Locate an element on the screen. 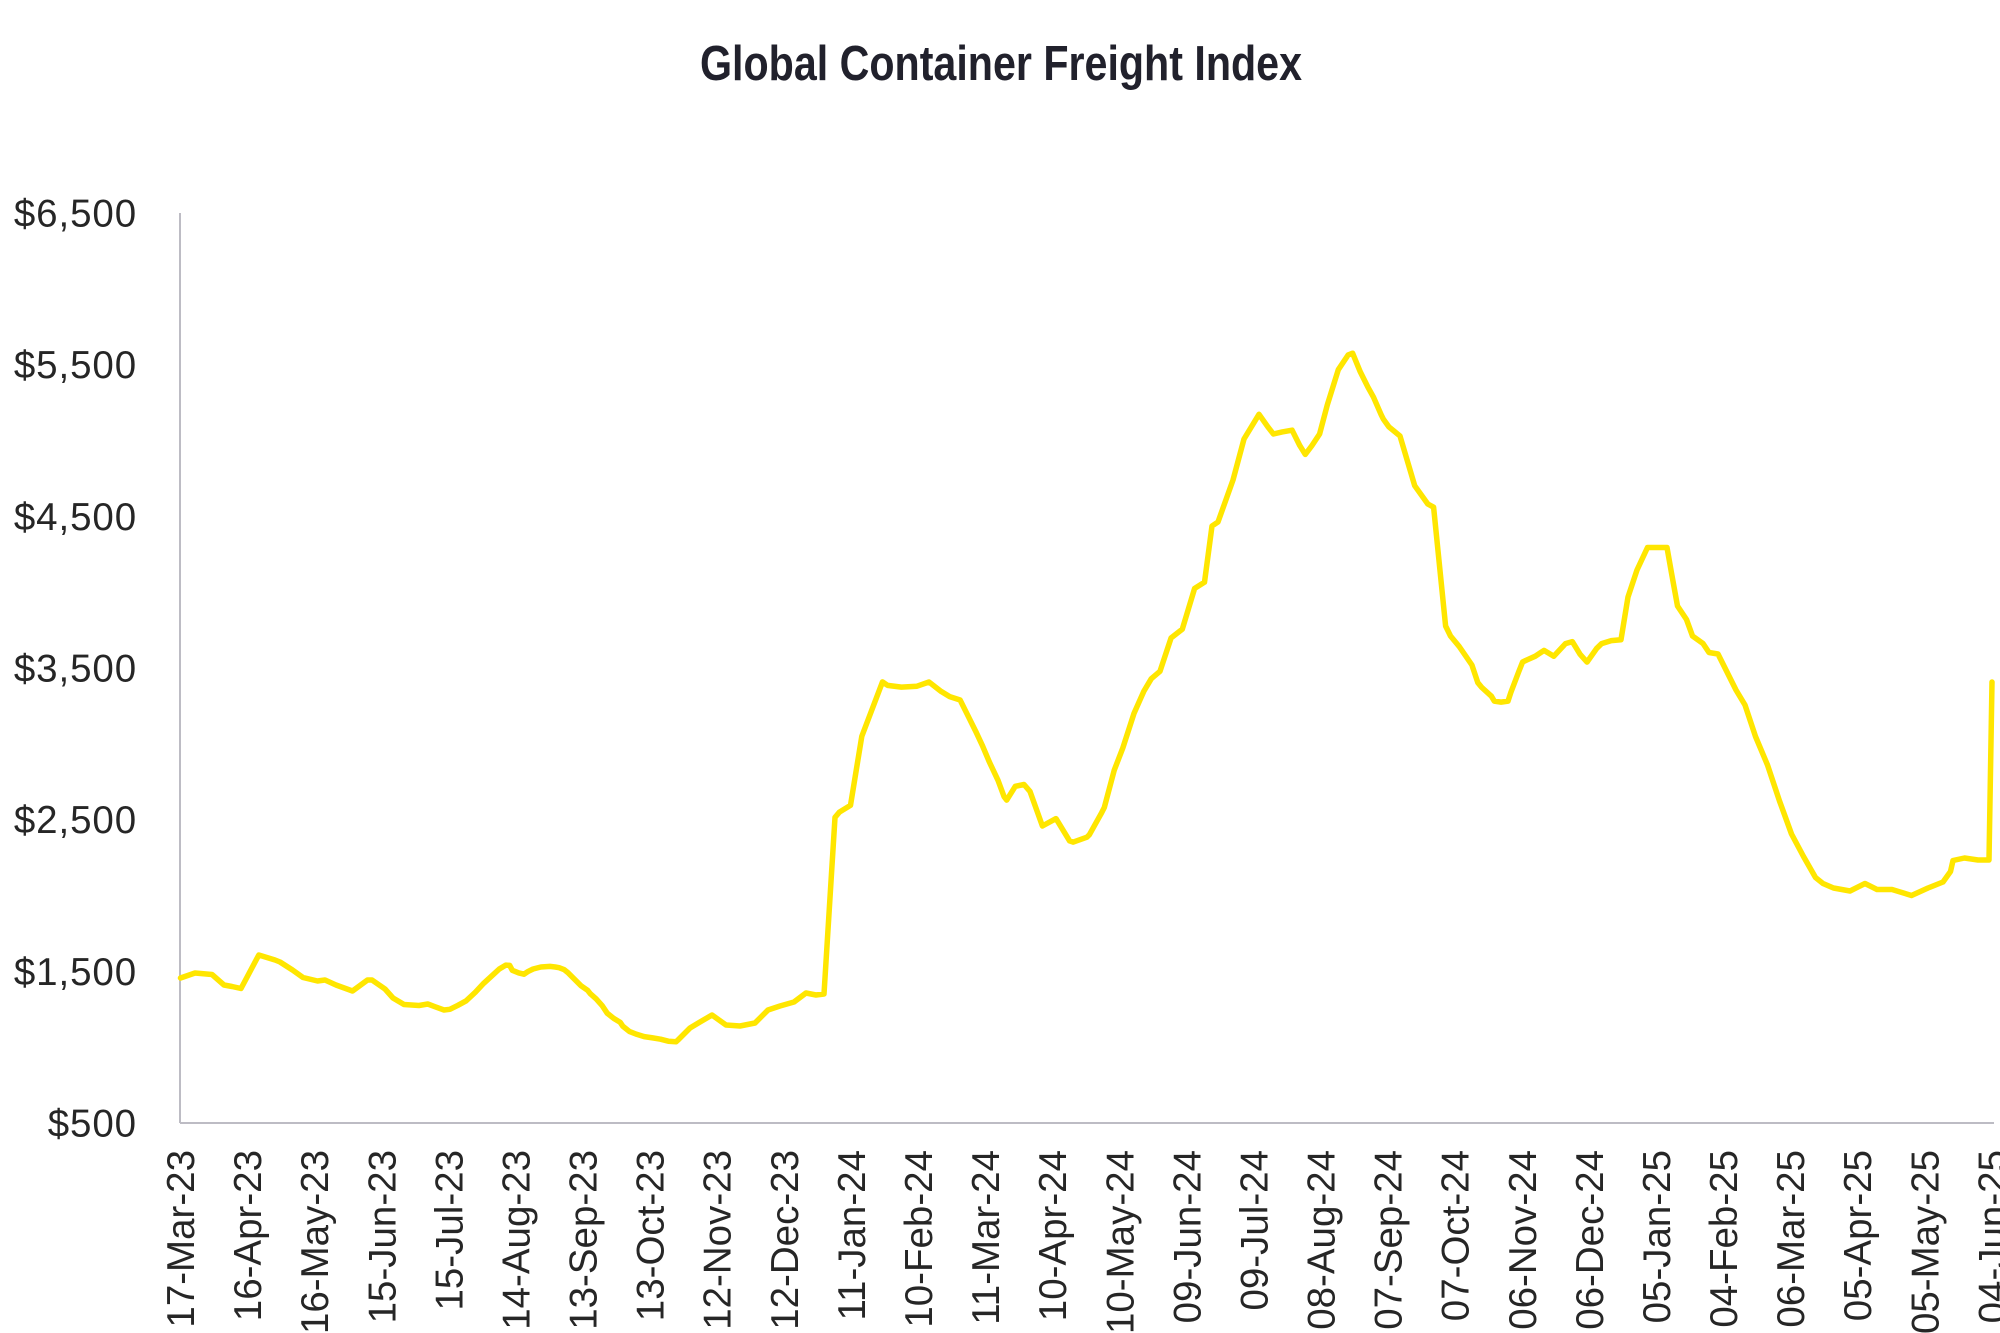 This screenshot has height=1333, width=2000. svg-text: 04-Feb-25 is located at coordinates (1724, 1239).